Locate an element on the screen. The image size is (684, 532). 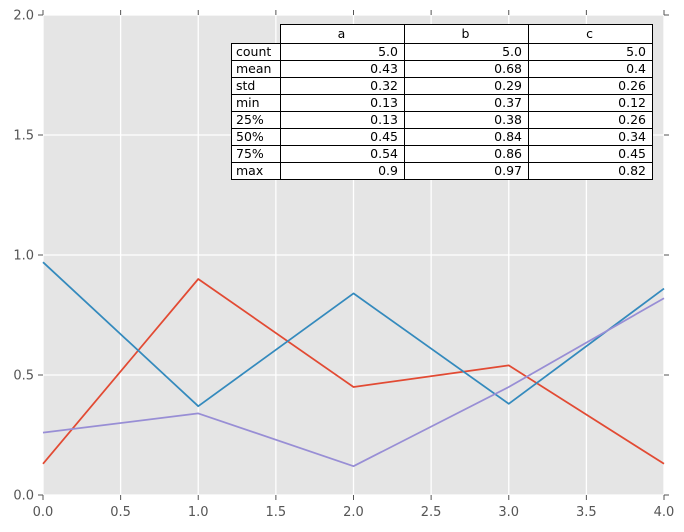
stats-col-header-a: a is located at coordinates (342, 34).